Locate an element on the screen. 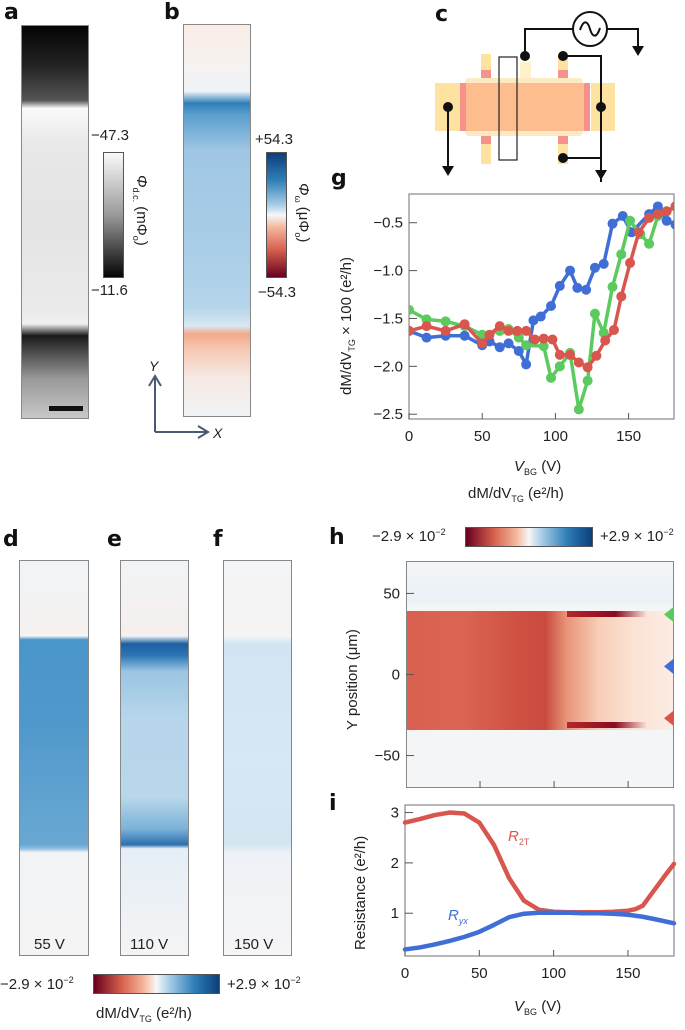  panel-d-image is located at coordinates (54, 758).